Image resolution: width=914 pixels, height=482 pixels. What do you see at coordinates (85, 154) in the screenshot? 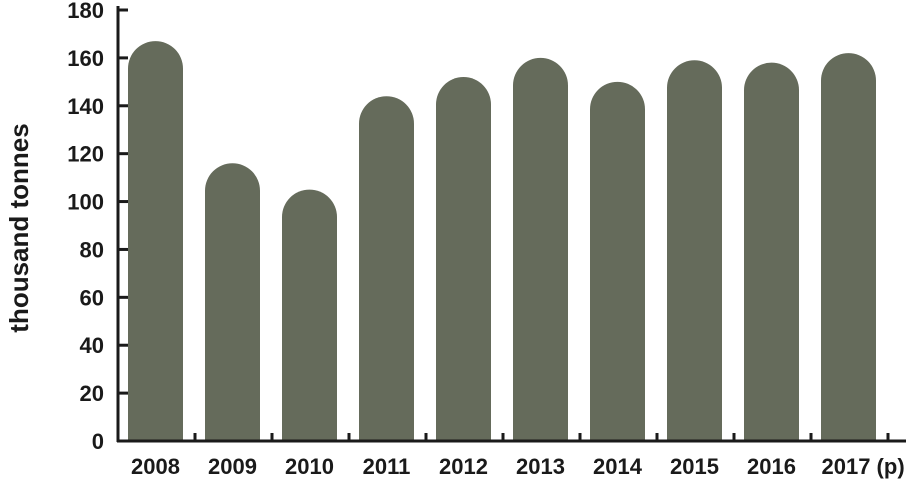
I see `y-tick-label: 120` at bounding box center [85, 154].